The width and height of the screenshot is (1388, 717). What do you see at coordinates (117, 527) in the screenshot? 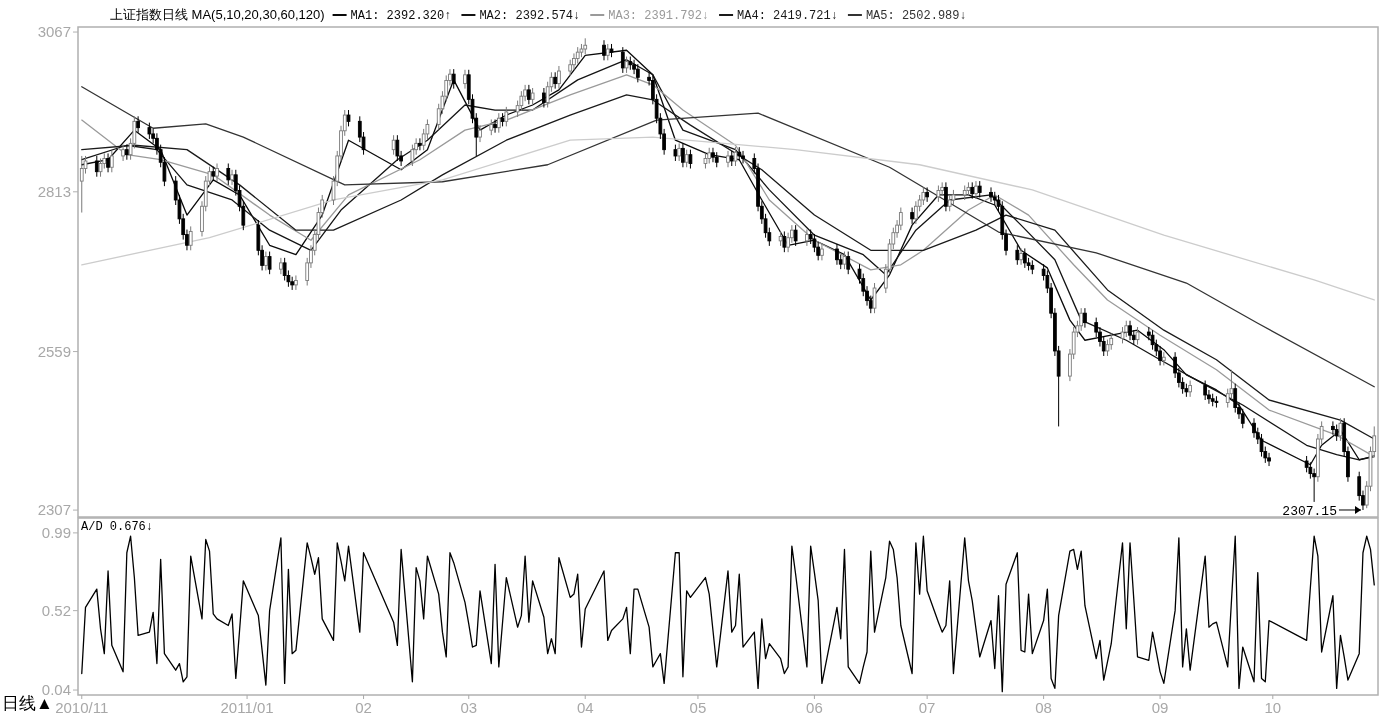
I see `chart-title: A/D 0.676↓` at bounding box center [117, 527].